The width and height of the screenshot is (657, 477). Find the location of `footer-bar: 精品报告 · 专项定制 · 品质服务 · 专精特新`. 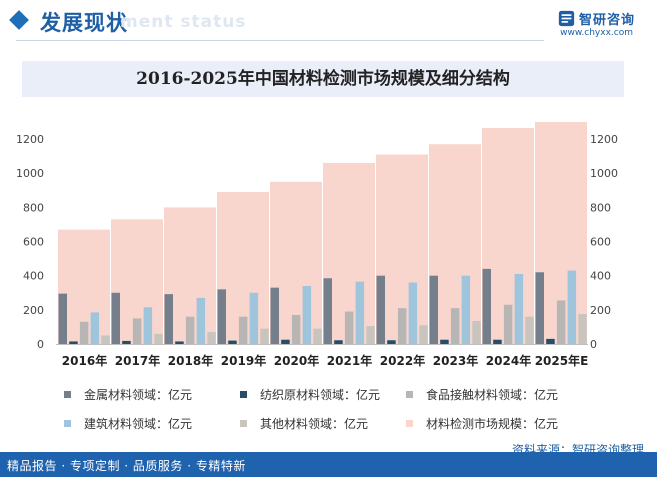

footer-bar: 精品报告 · 专项定制 · 品质服务 · 专精特新 is located at coordinates (328, 464).